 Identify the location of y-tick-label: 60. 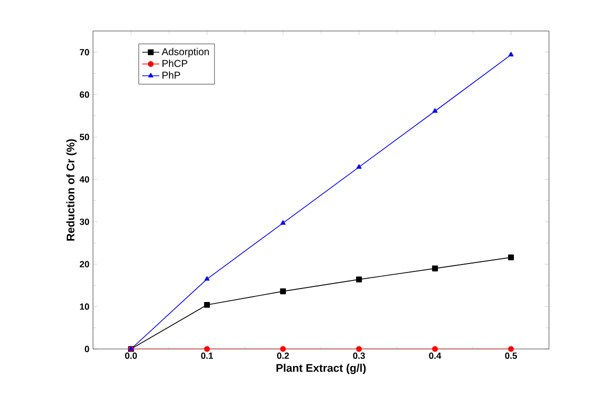
(85, 94).